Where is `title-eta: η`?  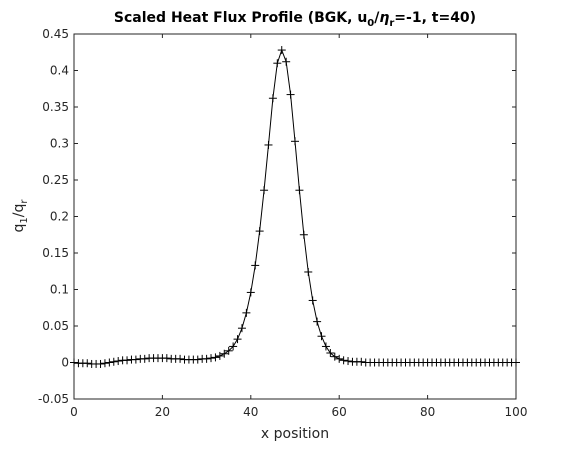
title-eta: η is located at coordinates (384, 18).